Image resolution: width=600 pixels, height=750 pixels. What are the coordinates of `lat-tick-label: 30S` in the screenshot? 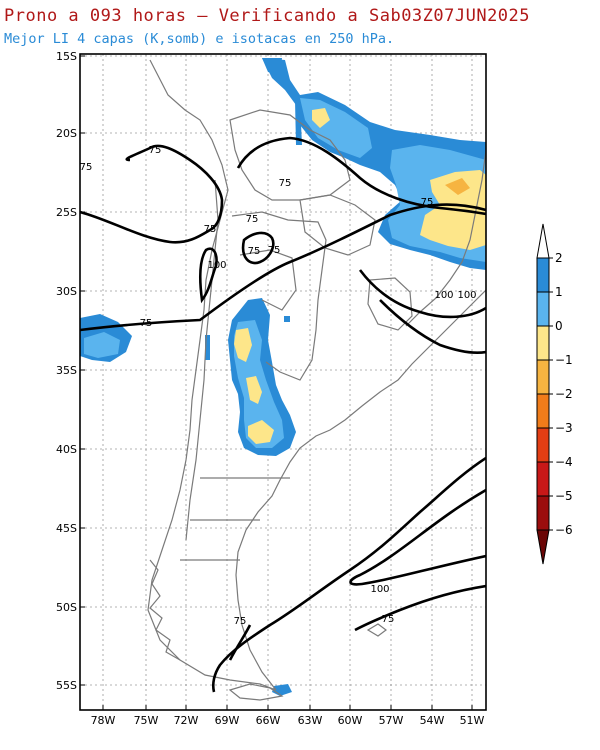 It's located at (66, 291).